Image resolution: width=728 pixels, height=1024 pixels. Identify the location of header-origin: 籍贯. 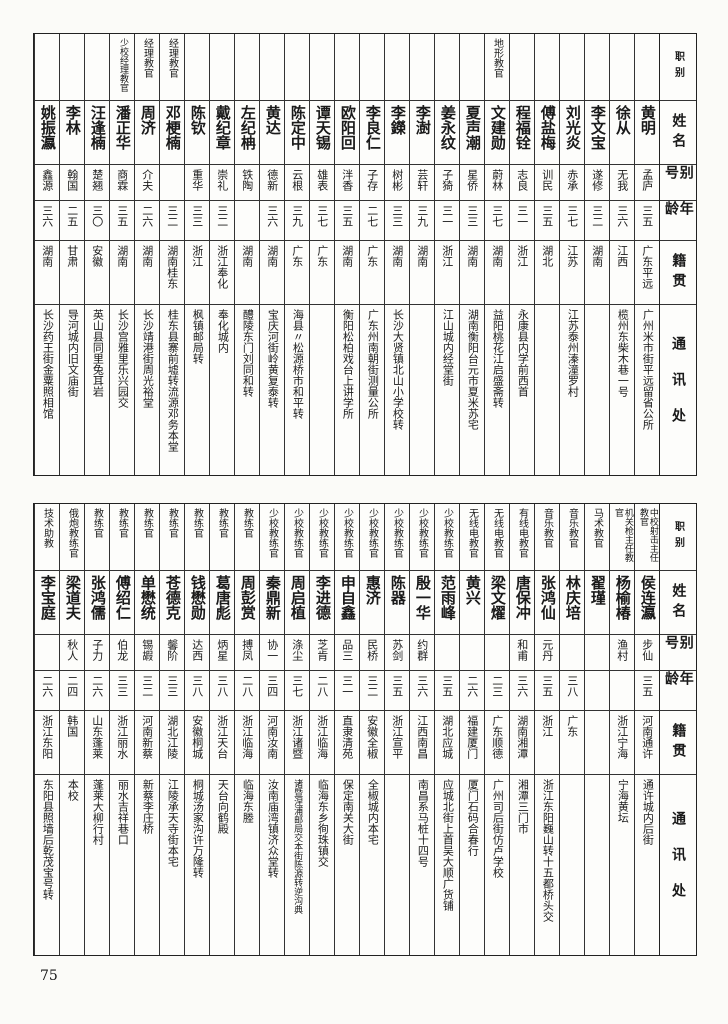
(678, 273).